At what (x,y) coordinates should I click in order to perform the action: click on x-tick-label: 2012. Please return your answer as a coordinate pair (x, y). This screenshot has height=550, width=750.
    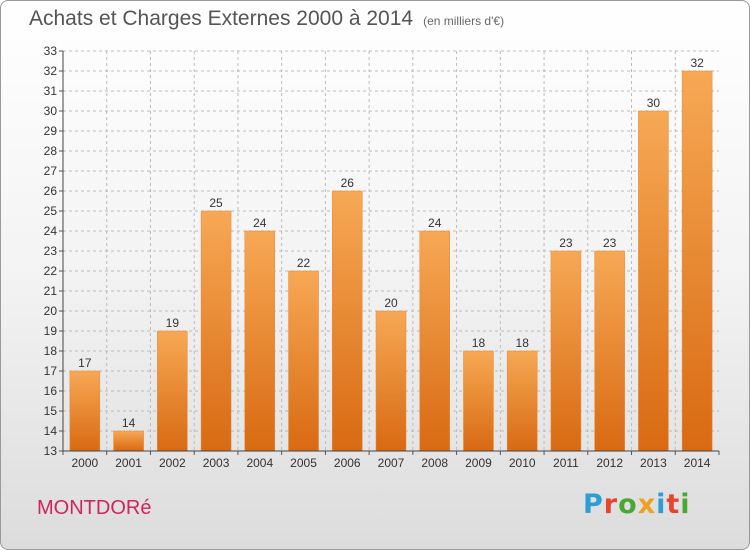
    Looking at the image, I should click on (609, 463).